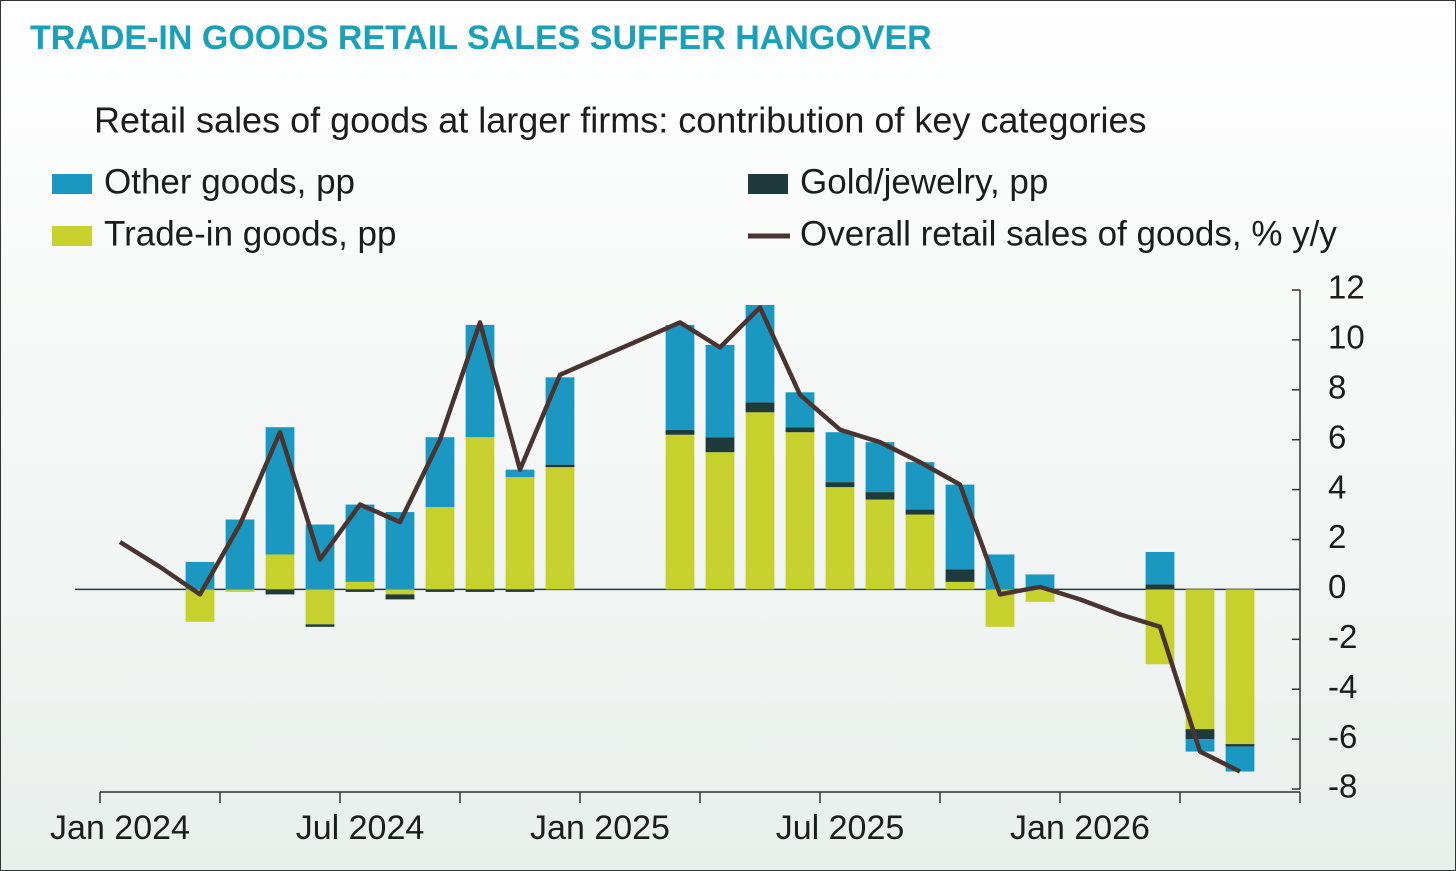 This screenshot has width=1456, height=871. Describe the element at coordinates (1346, 287) in the screenshot. I see `y-tick-label: 12` at that location.